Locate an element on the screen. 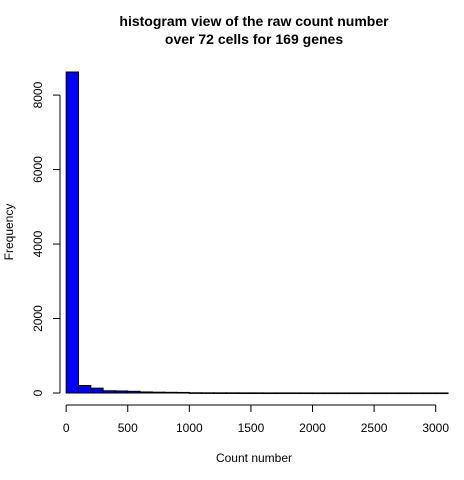  y-tick-label-0: 0 is located at coordinates (38, 392).